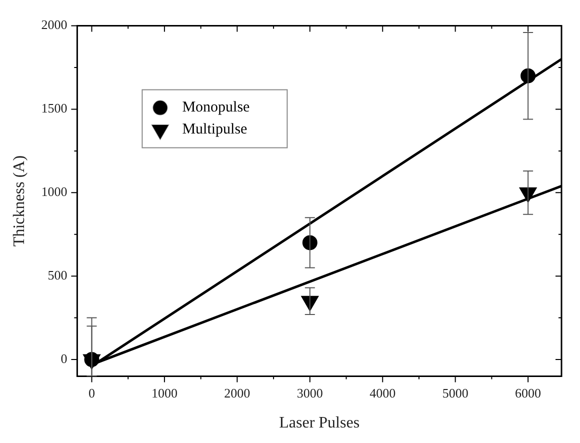 Image resolution: width=580 pixels, height=443 pixels. I want to click on y-axis-title: Thickness (A), so click(19, 201).